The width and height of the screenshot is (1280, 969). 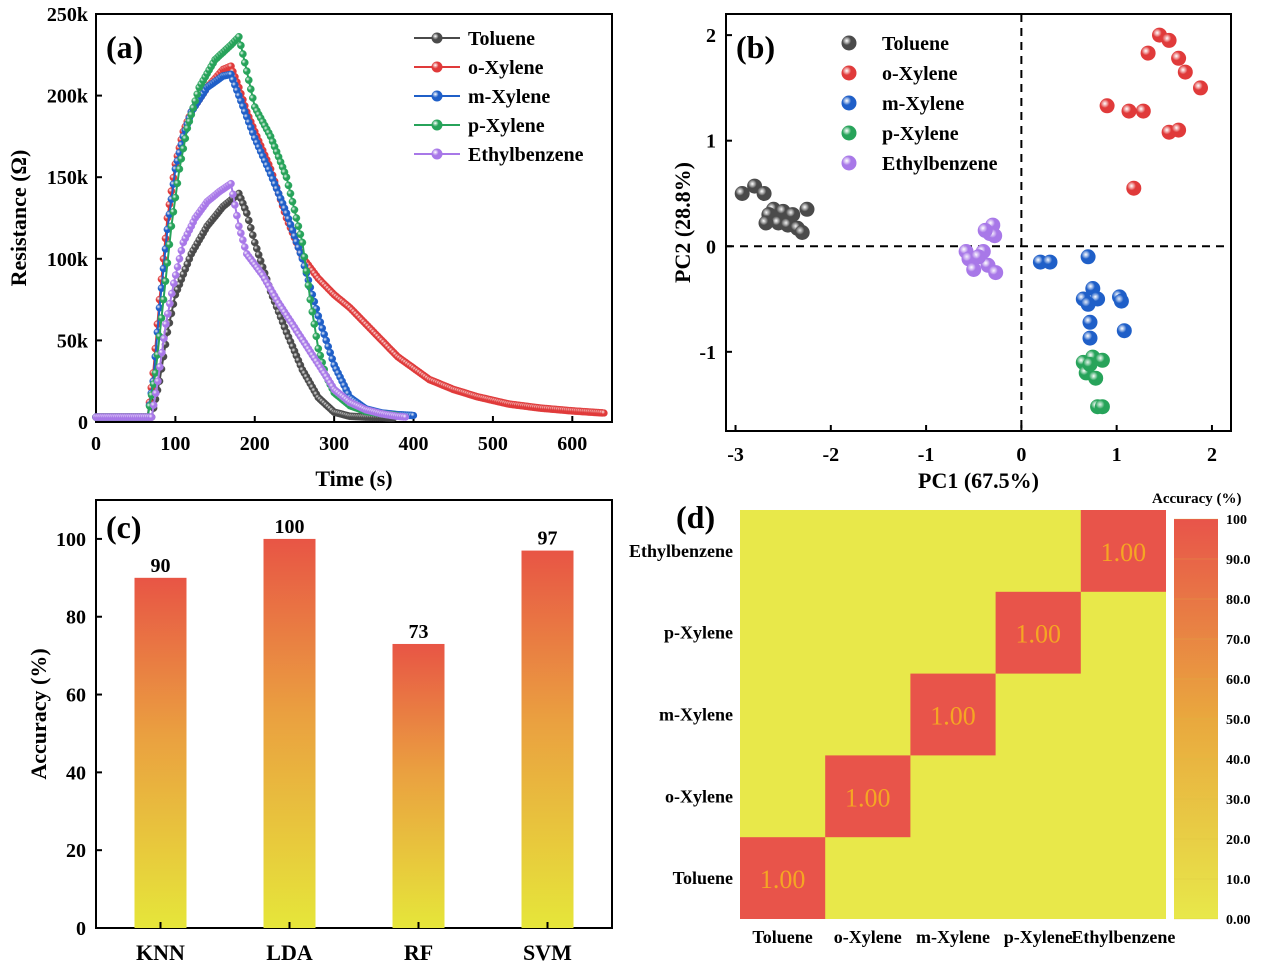 I want to click on bar-value-label: 100, so click(x=290, y=527).